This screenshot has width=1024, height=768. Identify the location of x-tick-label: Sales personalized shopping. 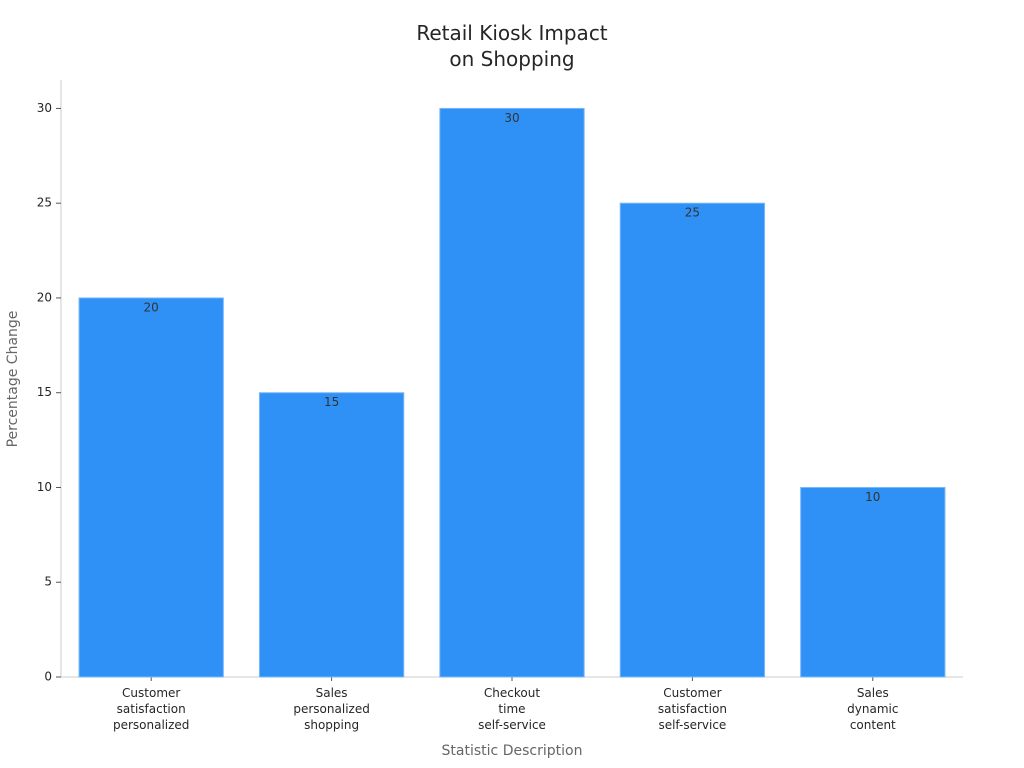
(331, 709).